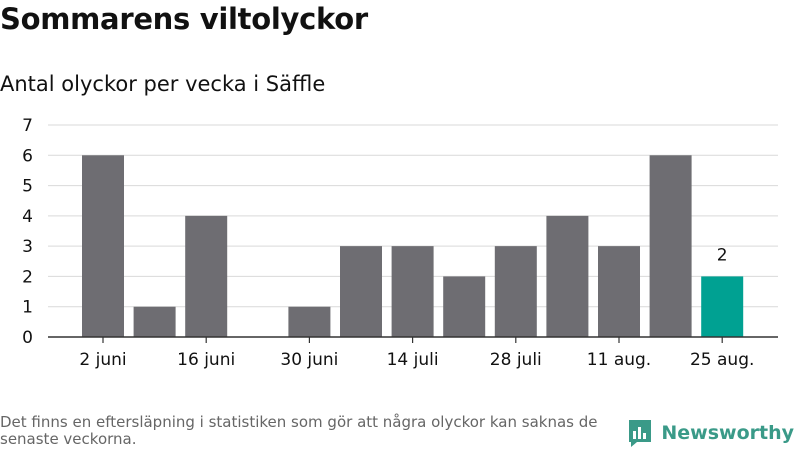  I want to click on x-tick-label: 11 aug., so click(619, 360).